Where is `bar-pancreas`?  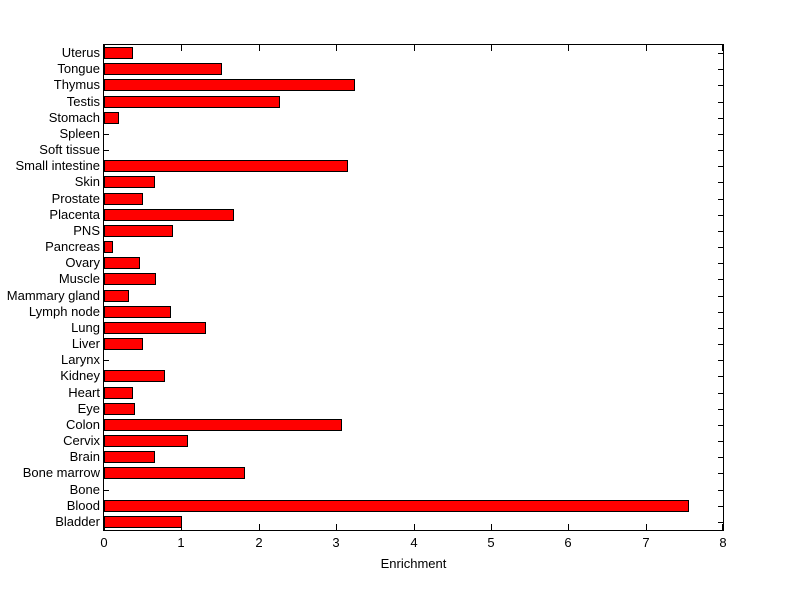
bar-pancreas is located at coordinates (108, 247).